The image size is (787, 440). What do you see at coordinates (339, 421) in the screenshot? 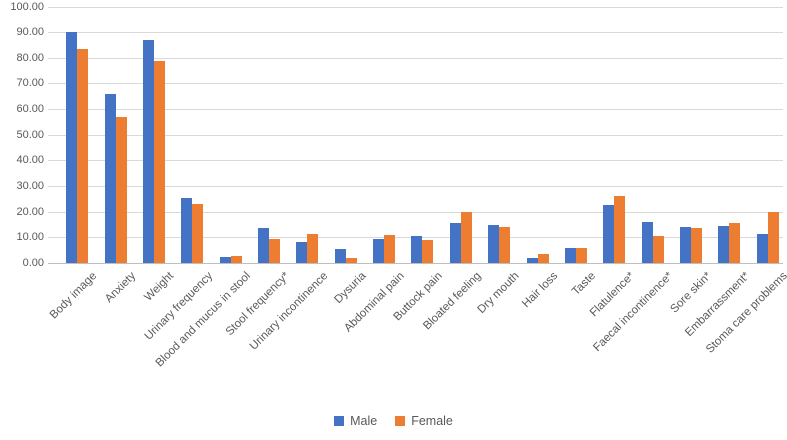
I see `legend-swatch-male` at bounding box center [339, 421].